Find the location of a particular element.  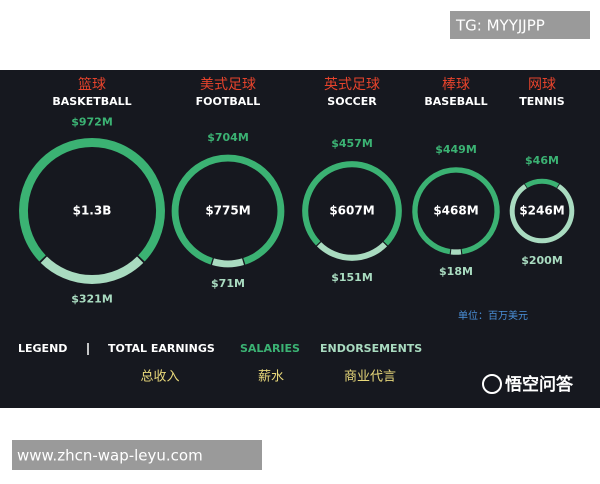

endorsement-label: $18M is located at coordinates (456, 271).